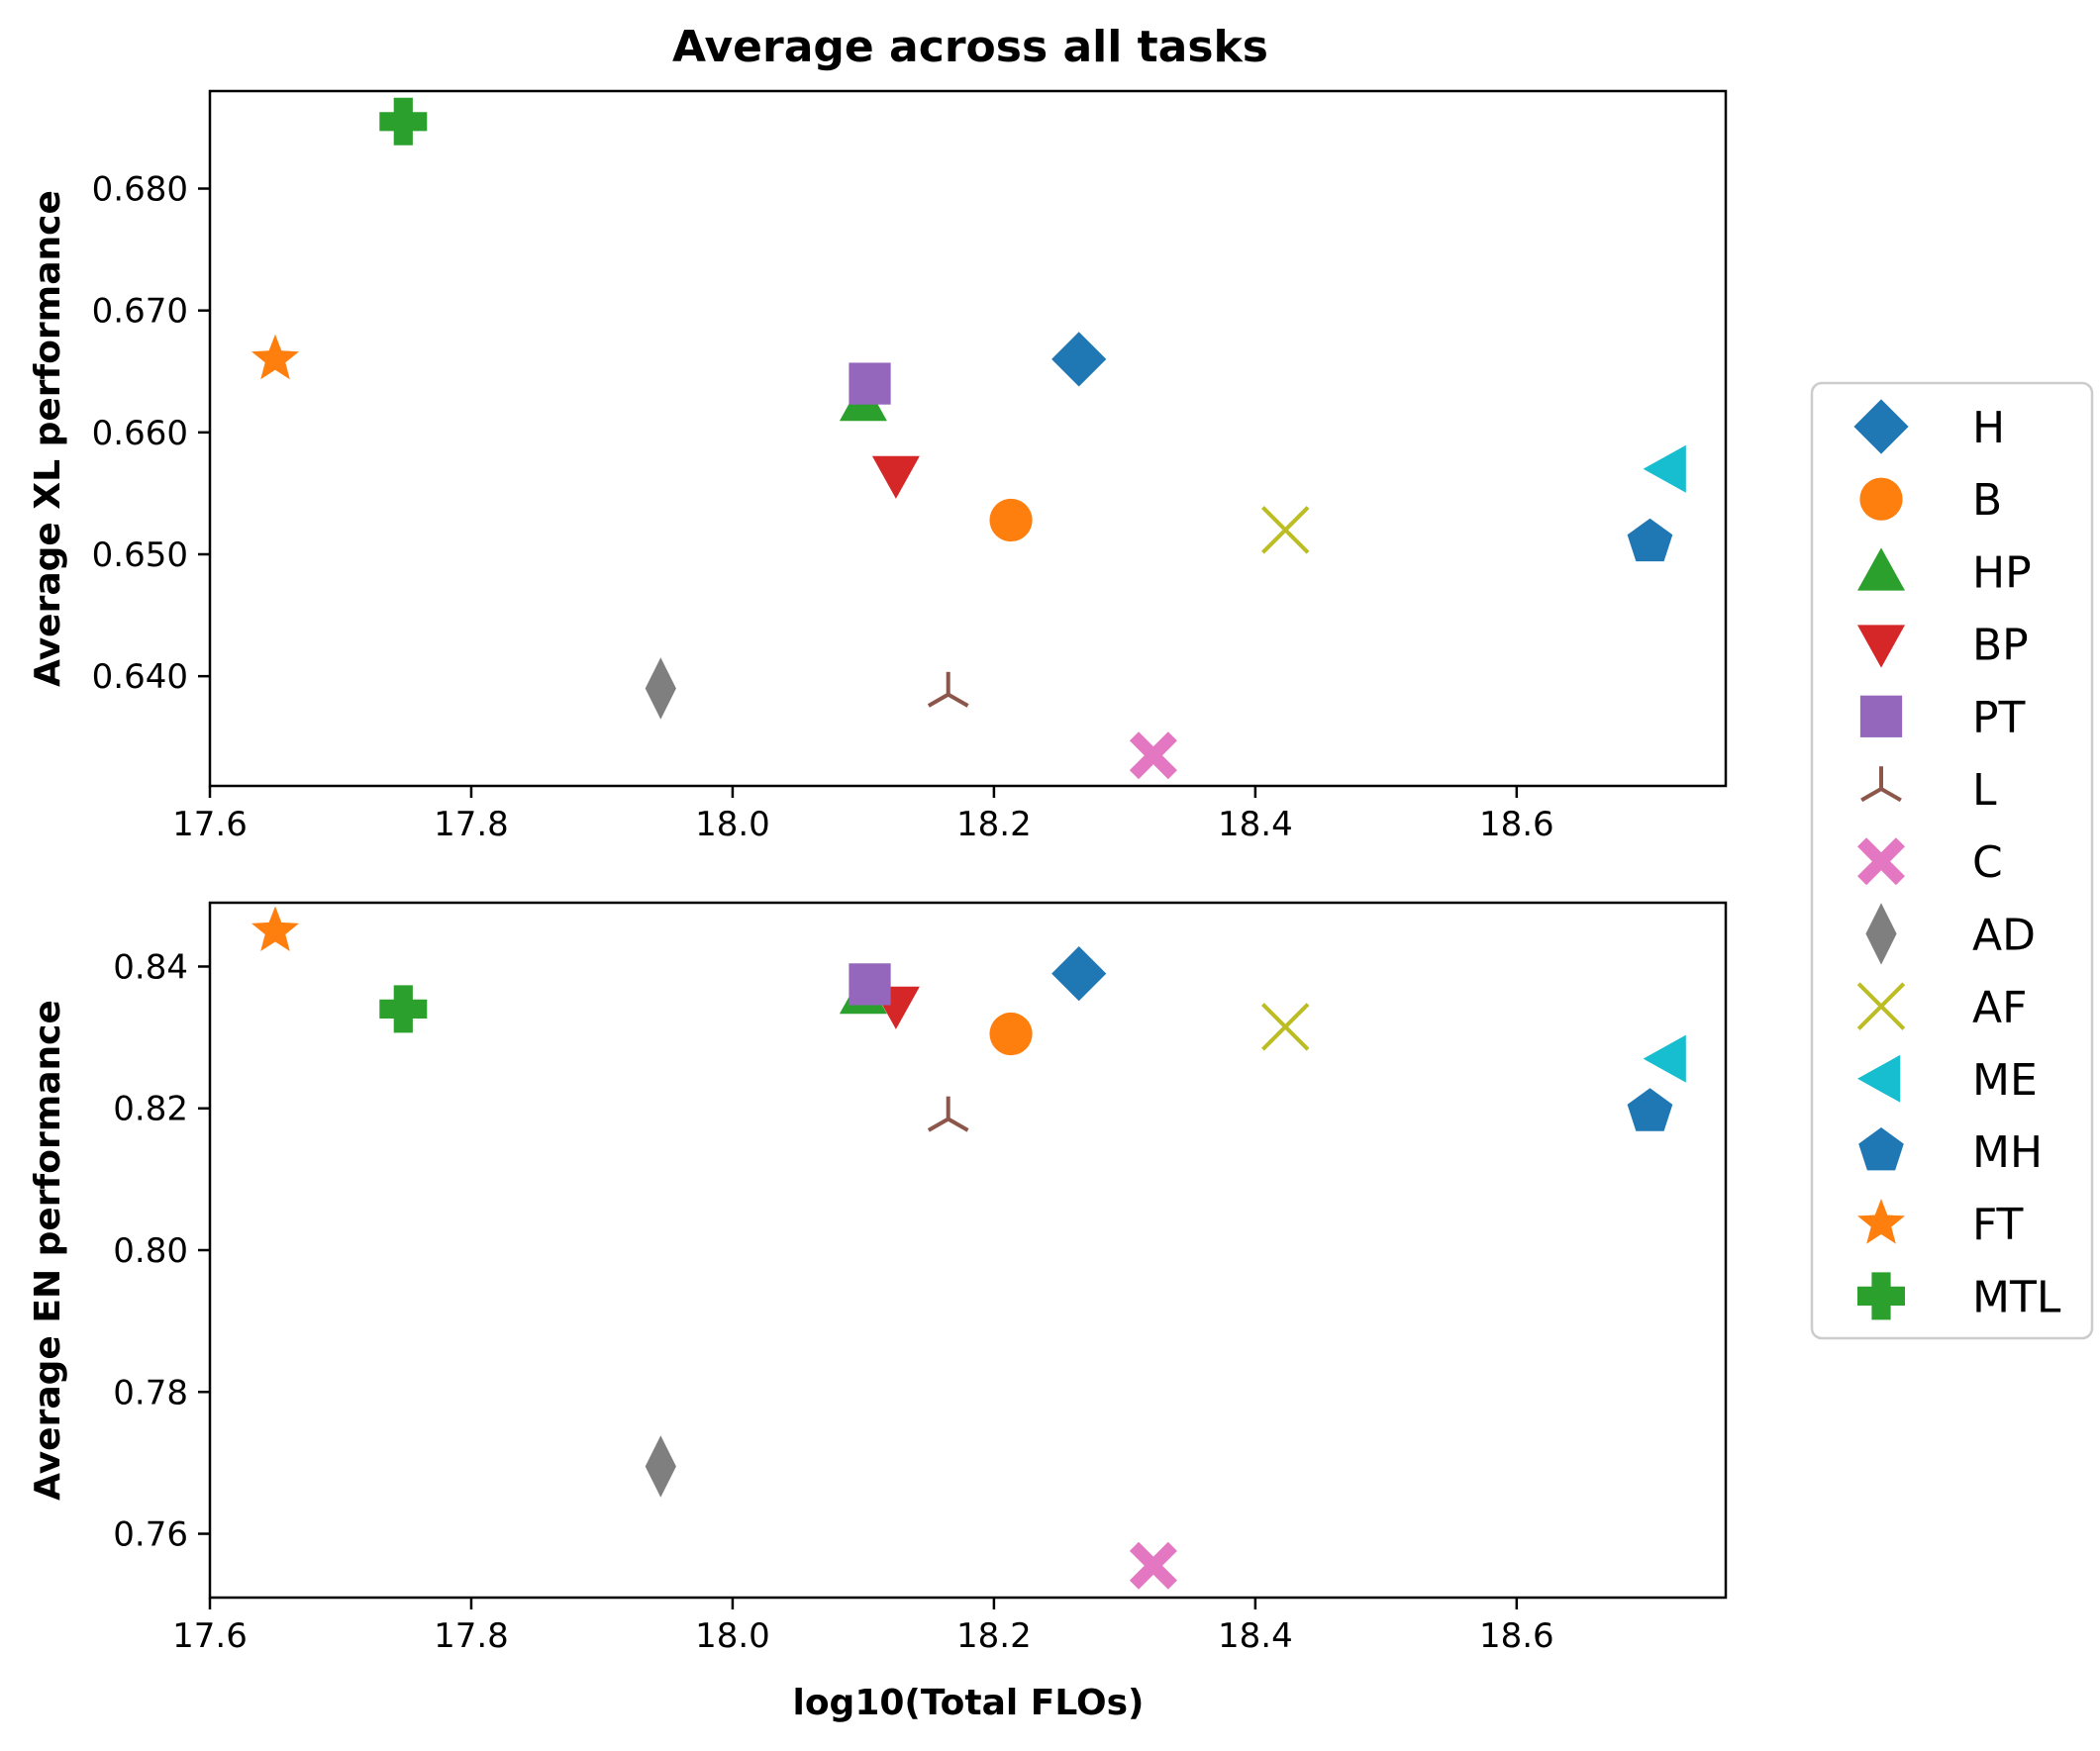 This screenshot has width=2100, height=1751. Describe the element at coordinates (1881, 646) in the screenshot. I see `legend-marker-bp` at that location.